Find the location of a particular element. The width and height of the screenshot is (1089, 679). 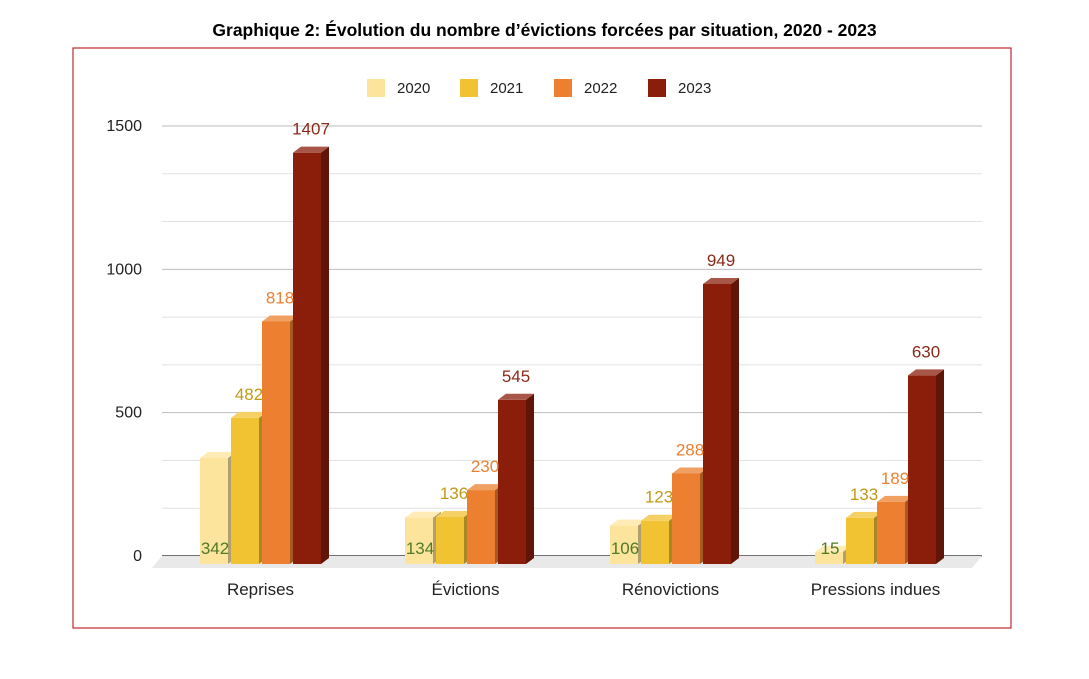

y-tick-label: 1000 is located at coordinates (124, 269).